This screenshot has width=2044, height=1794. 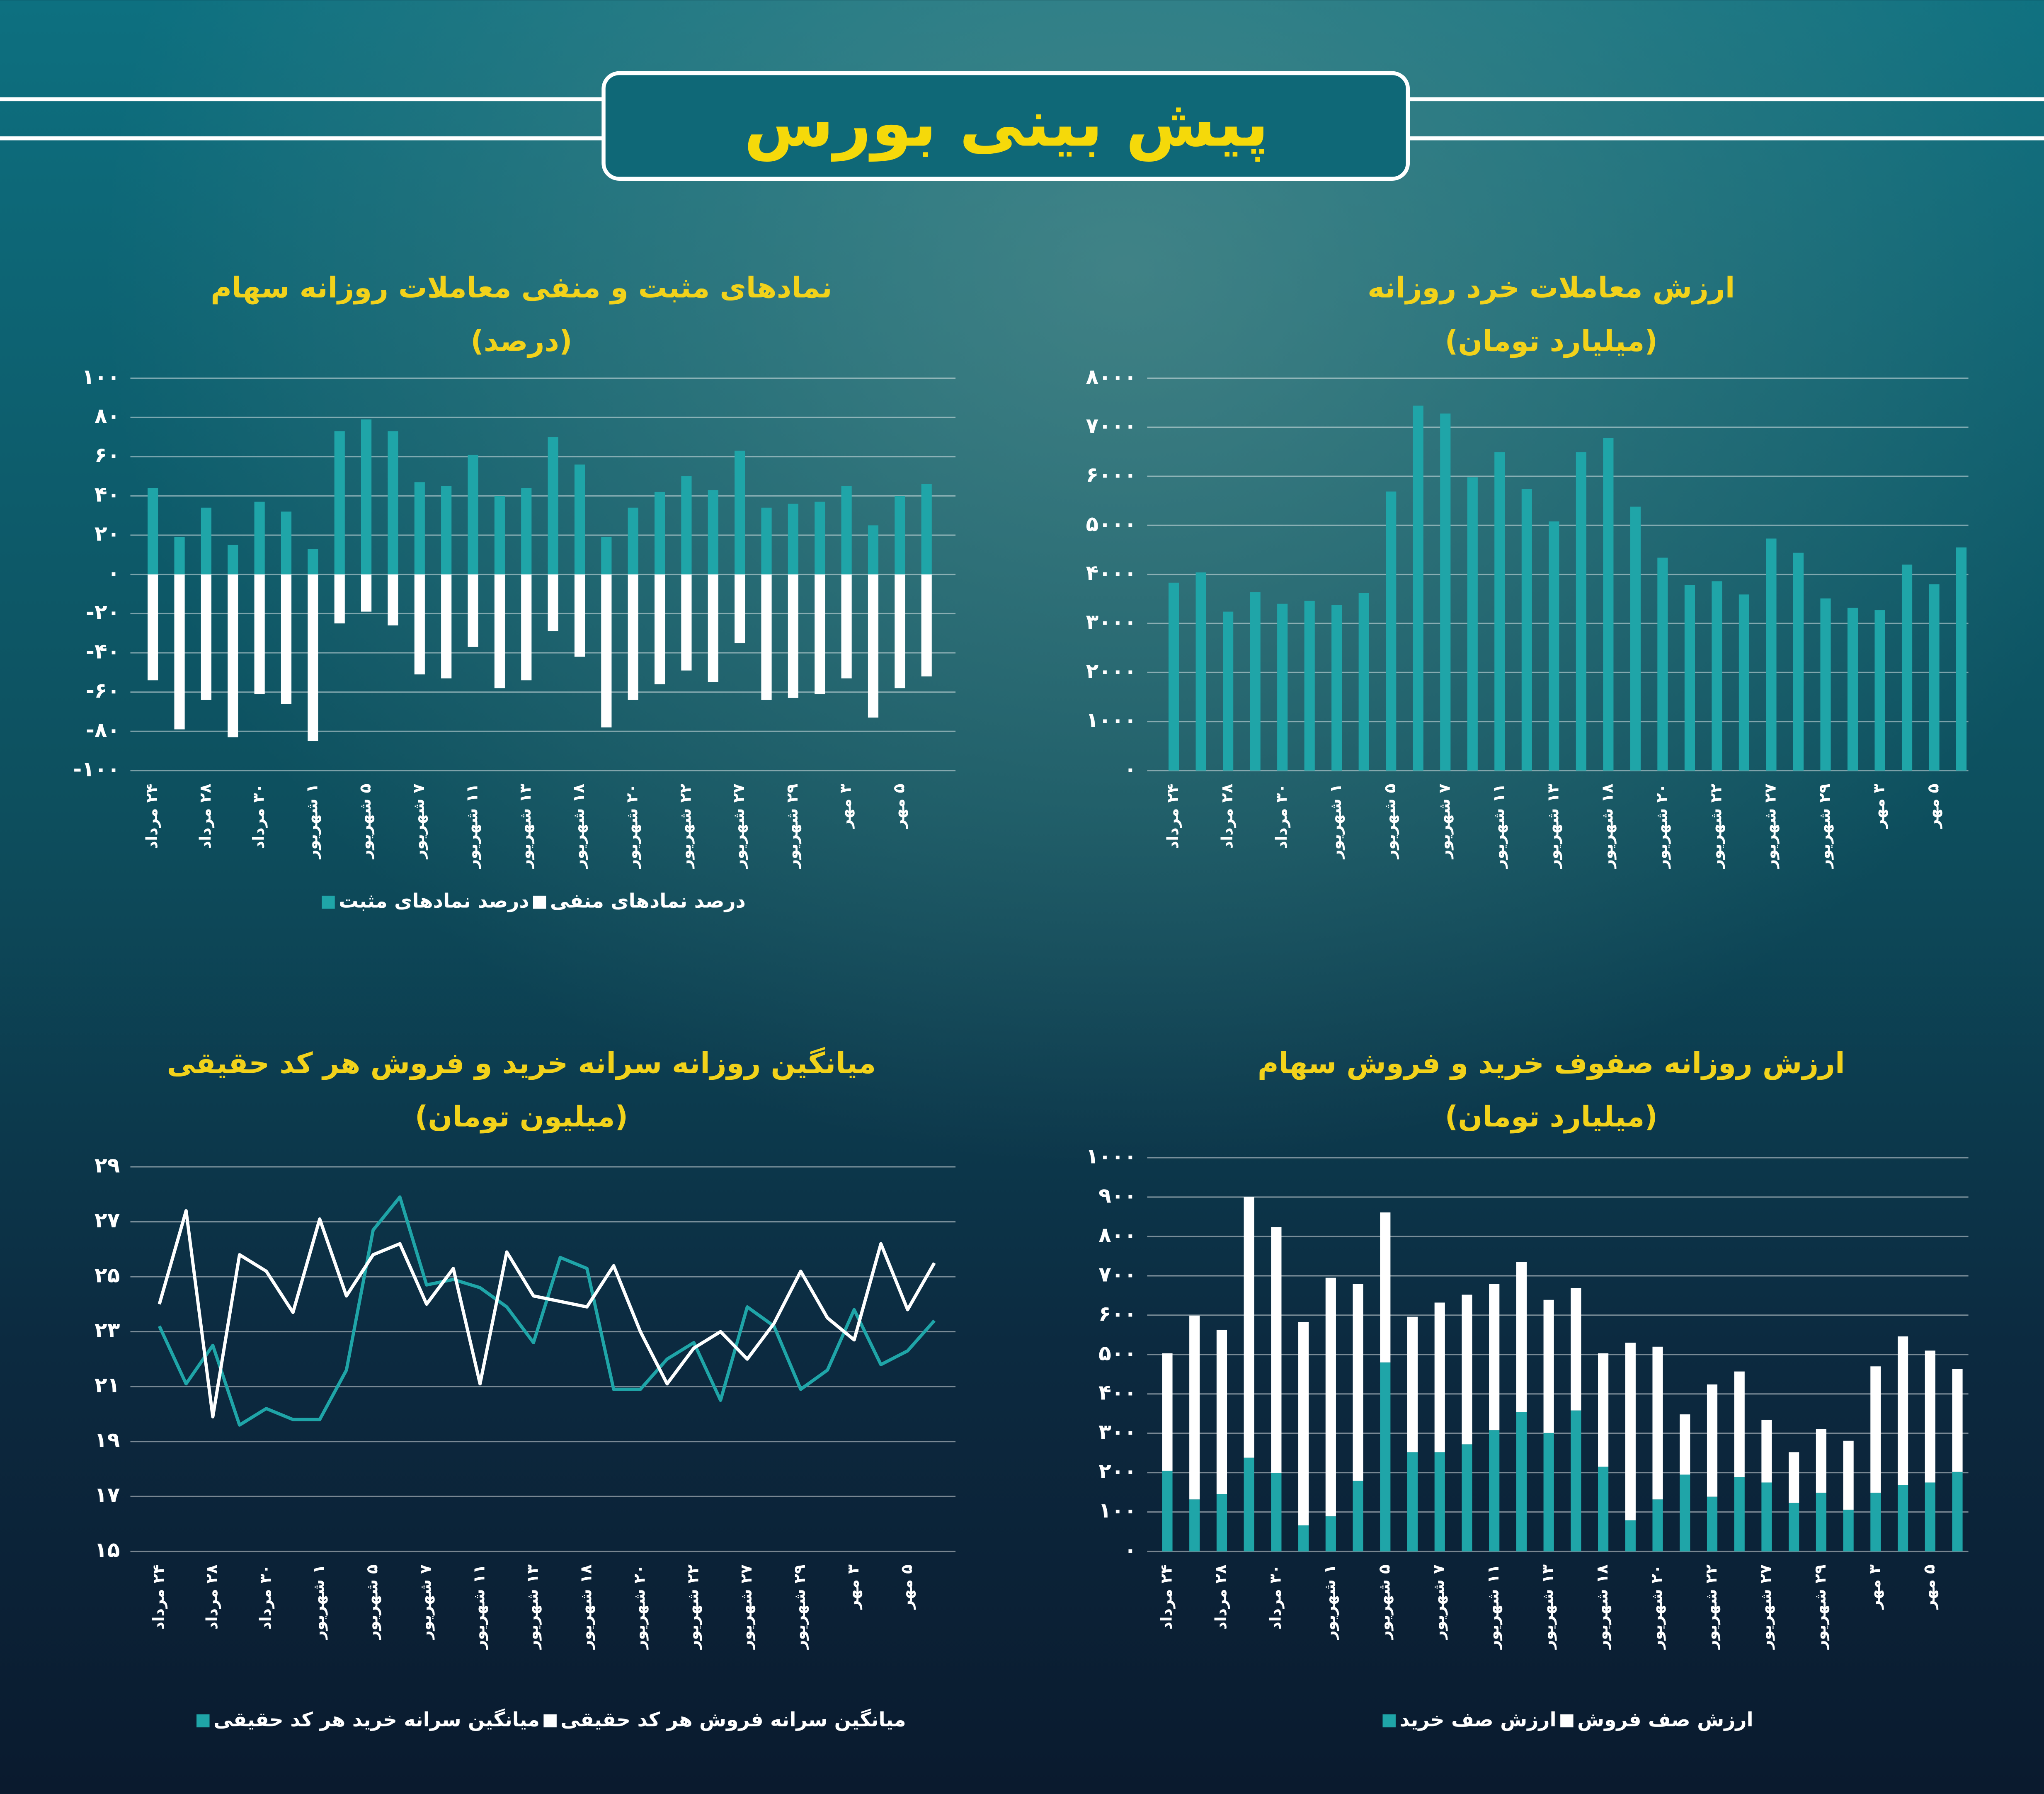 What do you see at coordinates (1111, 524) in the screenshot?
I see `y-tick-label: ۵۰۰۰` at bounding box center [1111, 524].